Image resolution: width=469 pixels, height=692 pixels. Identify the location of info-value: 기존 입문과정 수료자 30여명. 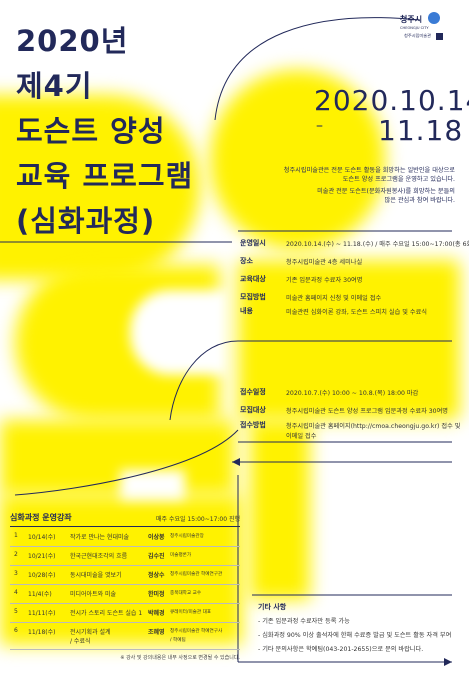
(324, 280).